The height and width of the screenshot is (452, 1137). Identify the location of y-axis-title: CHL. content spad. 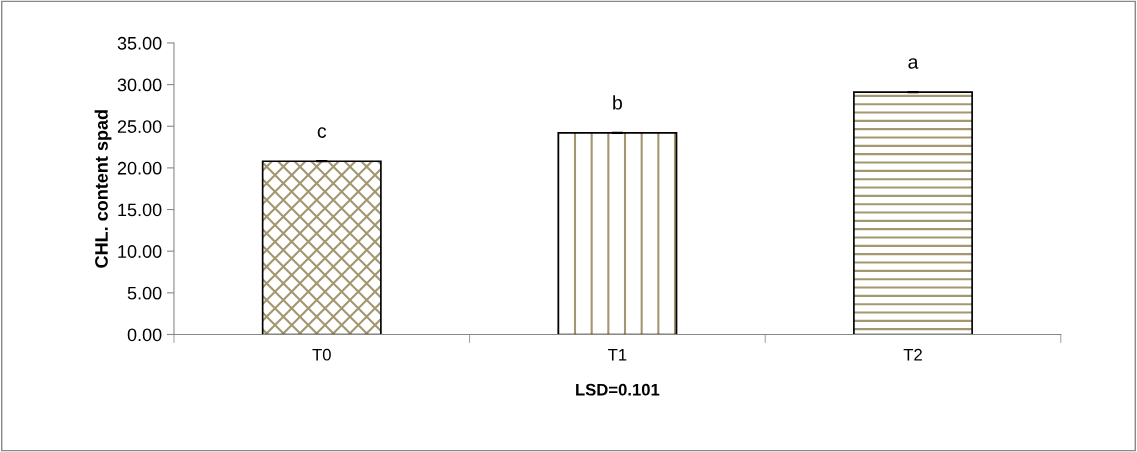
(103, 189).